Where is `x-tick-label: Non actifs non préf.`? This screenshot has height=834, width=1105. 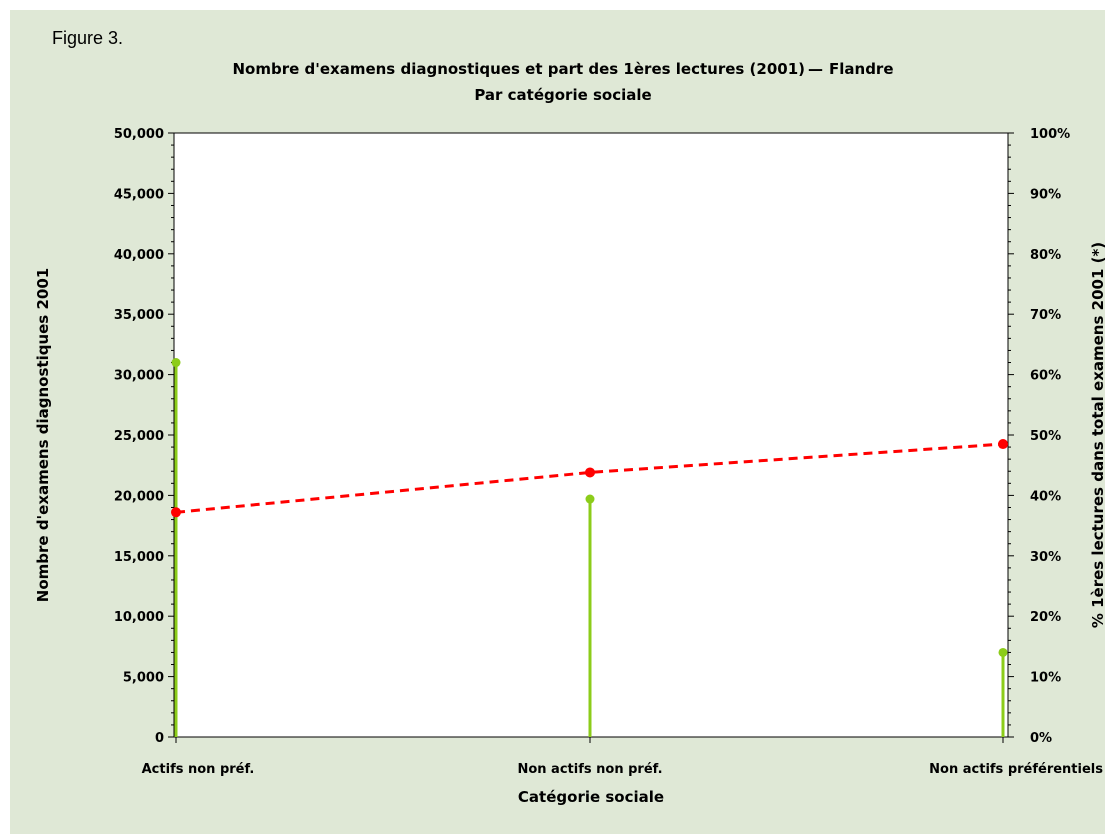 x-tick-label: Non actifs non préf. is located at coordinates (589, 769).